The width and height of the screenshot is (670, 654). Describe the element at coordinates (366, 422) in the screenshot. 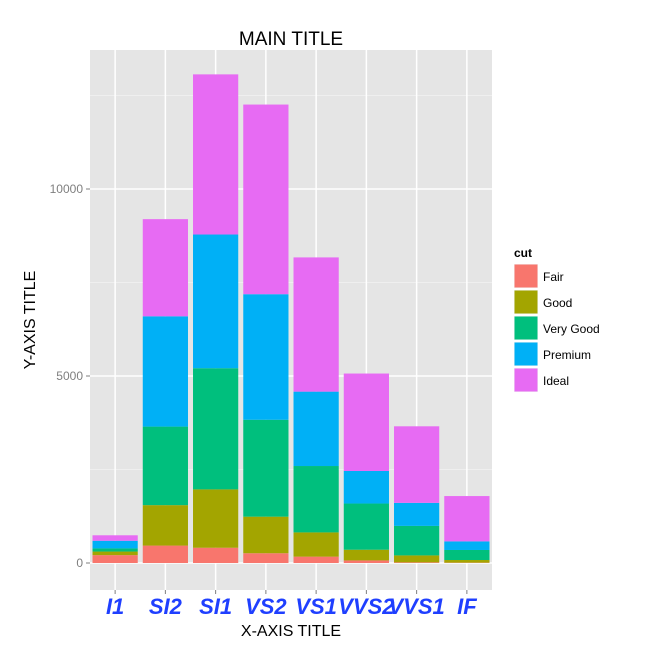

I see `bar-vvs2-ideal` at that location.